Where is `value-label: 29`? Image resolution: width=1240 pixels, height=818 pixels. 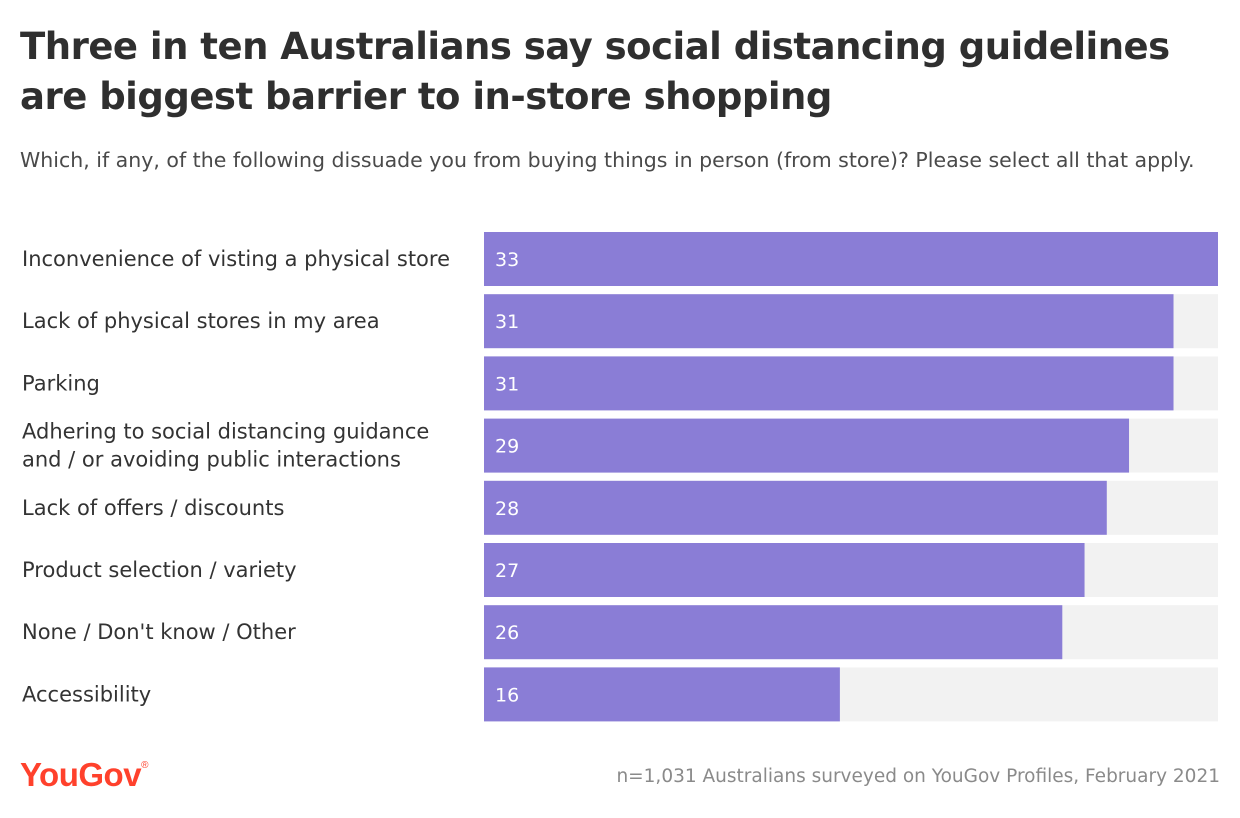 value-label: 29 is located at coordinates (507, 447).